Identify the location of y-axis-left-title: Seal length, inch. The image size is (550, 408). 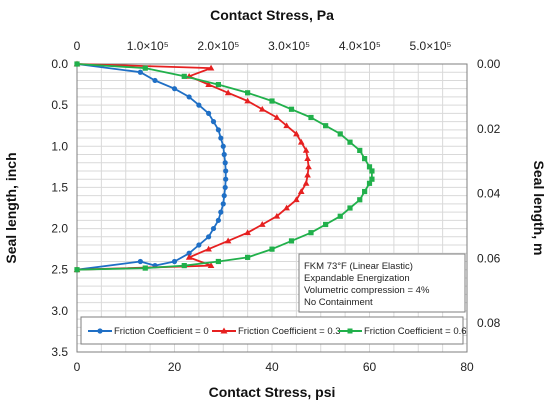
(11, 207).